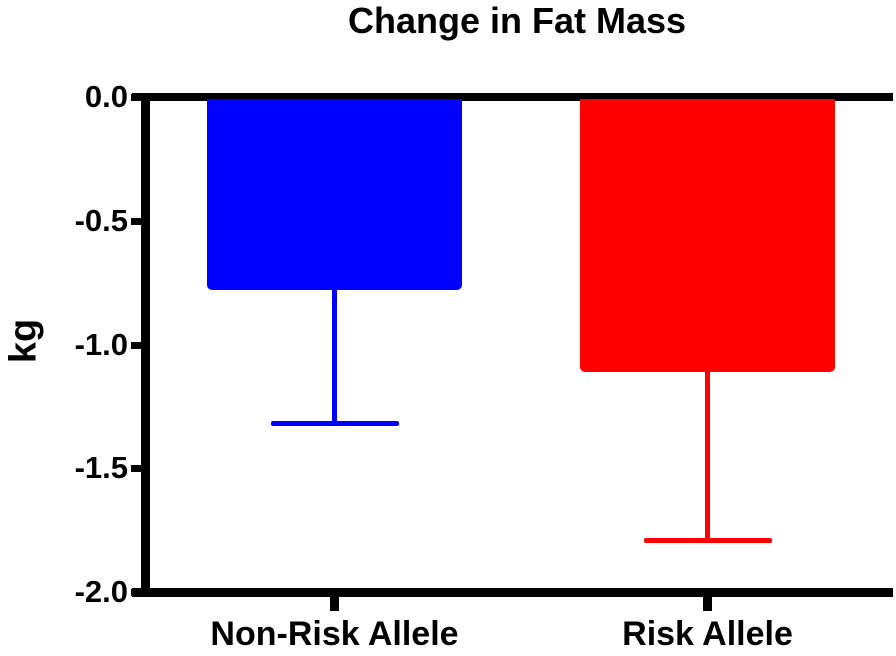 This screenshot has height=656, width=896. What do you see at coordinates (23, 341) in the screenshot?
I see `y-axis-label: kg` at bounding box center [23, 341].